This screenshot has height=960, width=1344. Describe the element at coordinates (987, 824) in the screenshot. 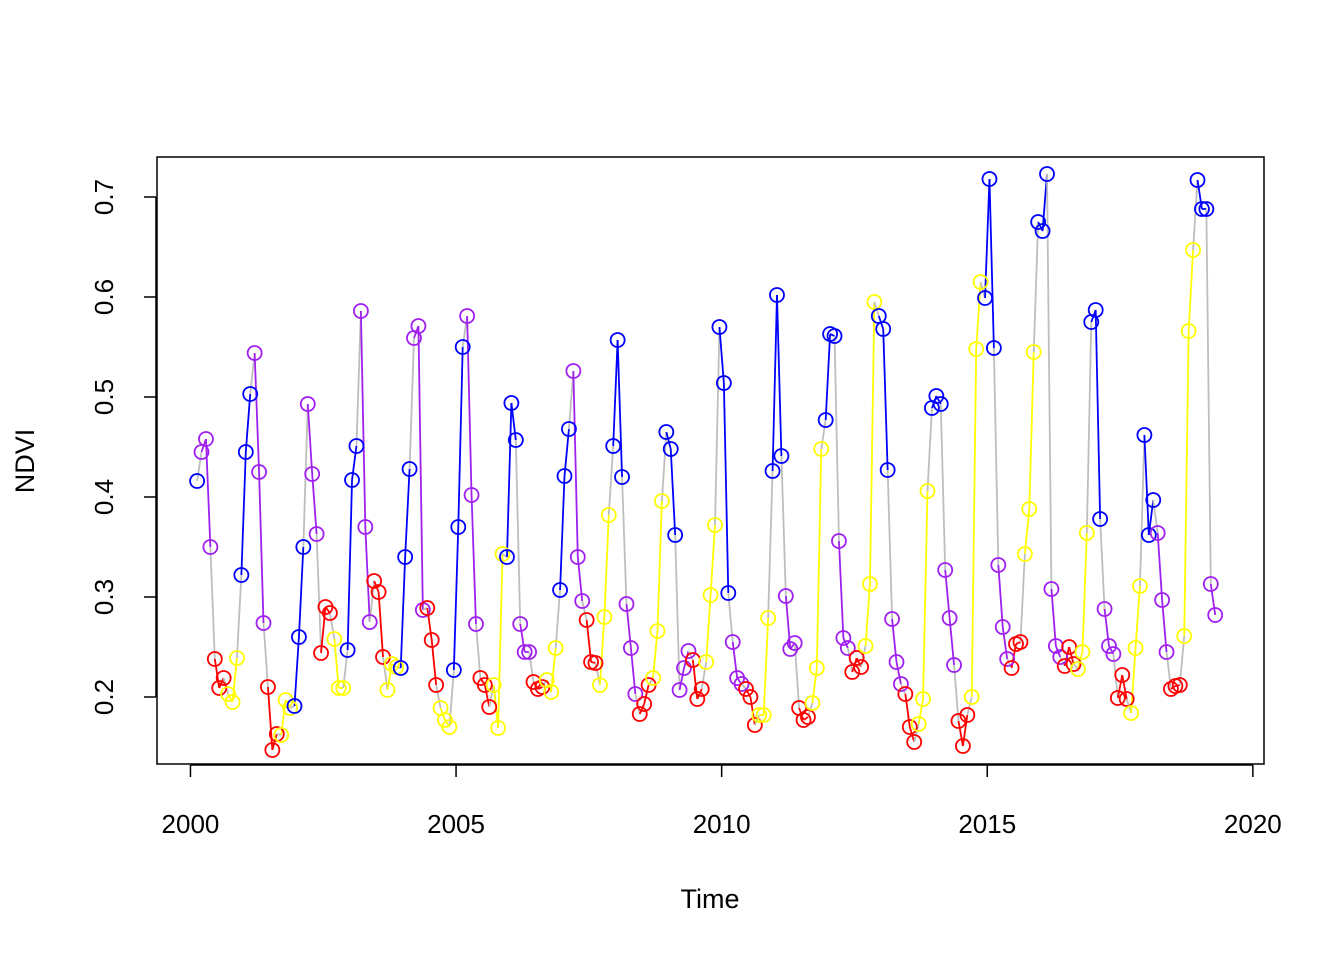

I see `x-tick-label: 2015` at that location.